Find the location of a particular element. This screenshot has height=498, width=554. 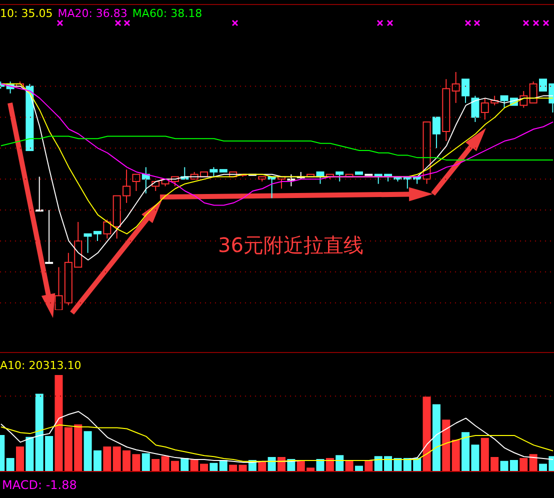

text: MA60: 38.18 is located at coordinates (167, 13).